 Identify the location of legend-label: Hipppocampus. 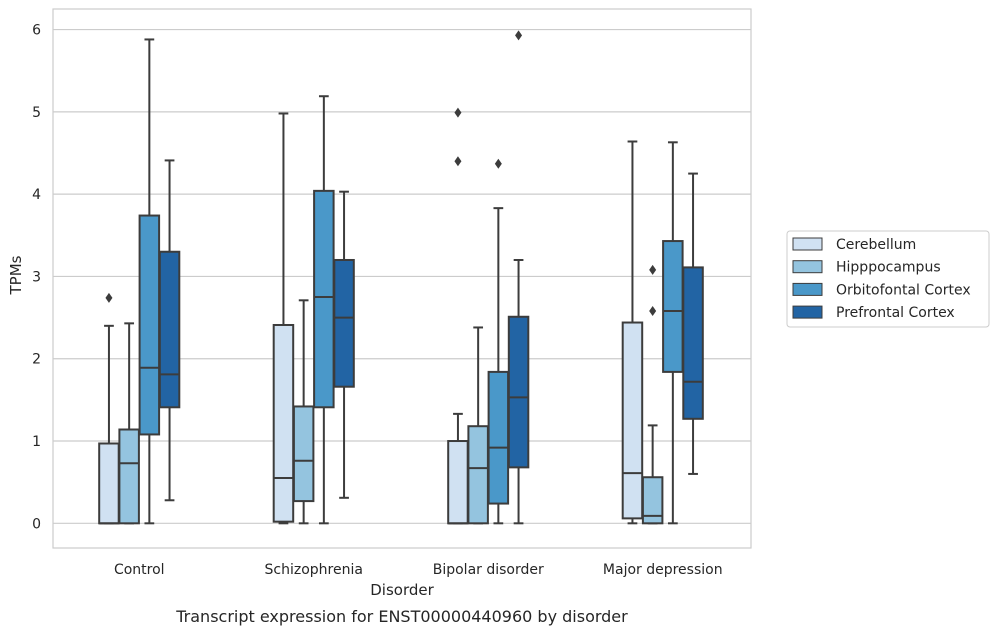
(888, 268).